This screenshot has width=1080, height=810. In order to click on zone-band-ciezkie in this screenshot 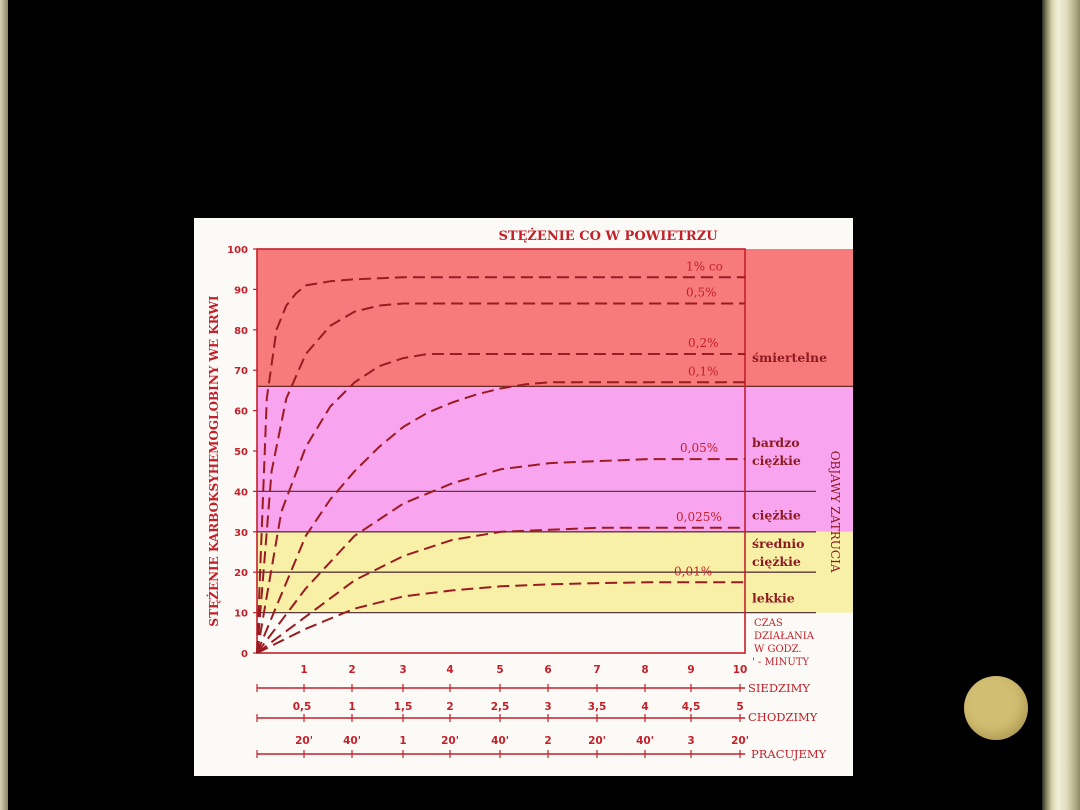, I will do `click(555, 511)`.